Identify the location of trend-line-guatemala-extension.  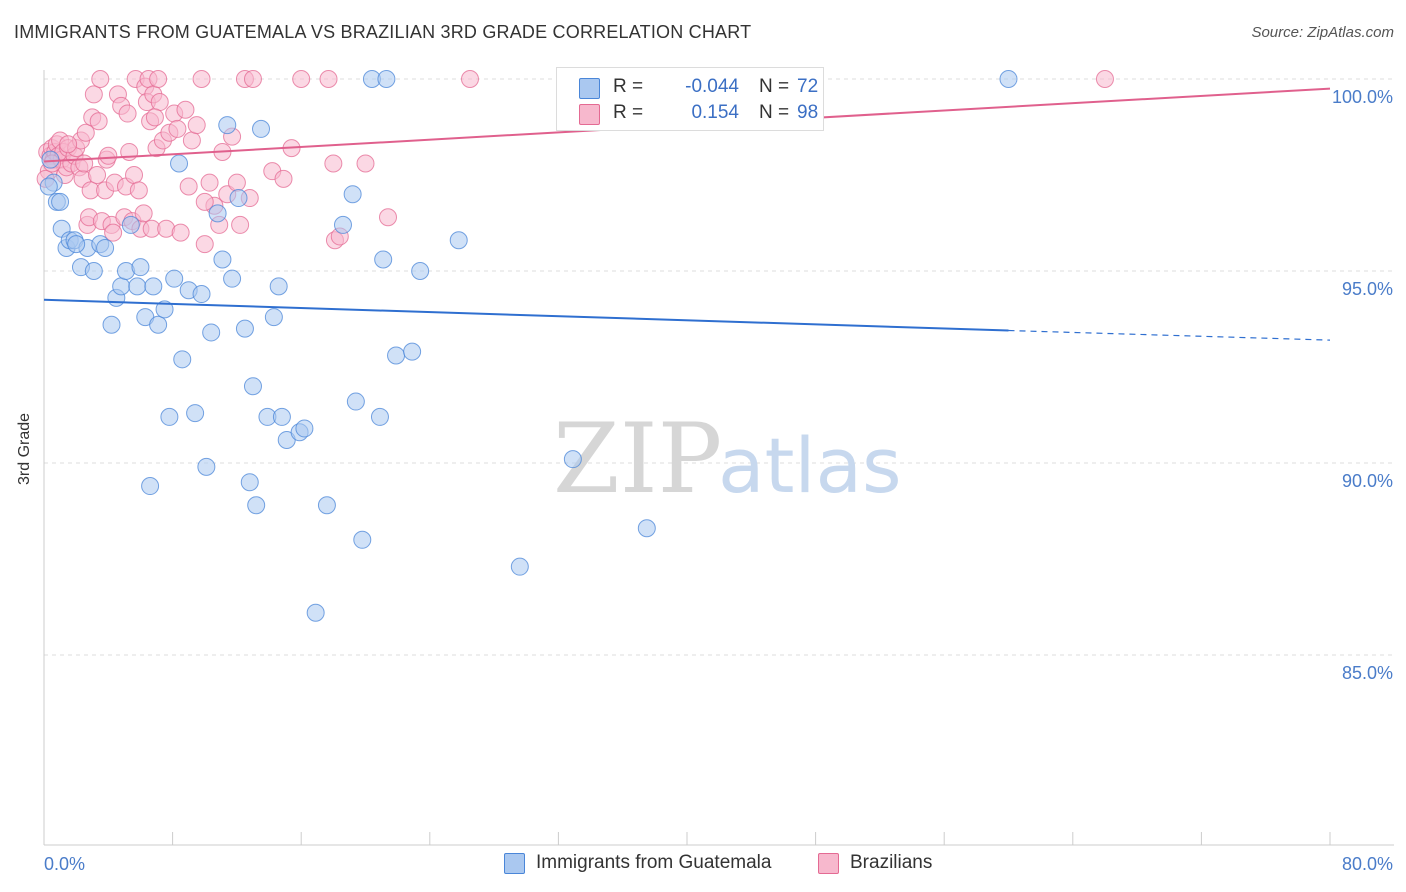
(1169, 335).